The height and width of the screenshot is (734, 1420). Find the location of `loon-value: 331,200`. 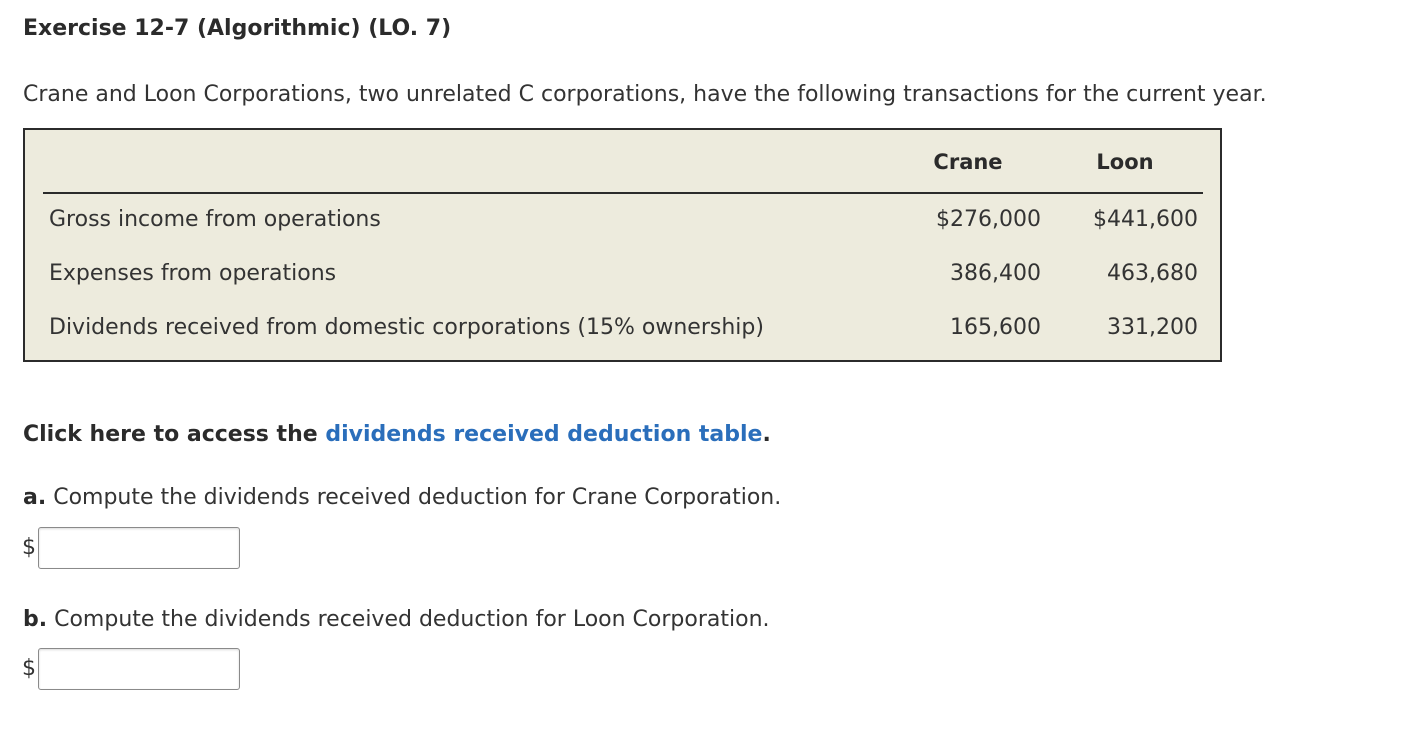

loon-value: 331,200 is located at coordinates (1152, 327).